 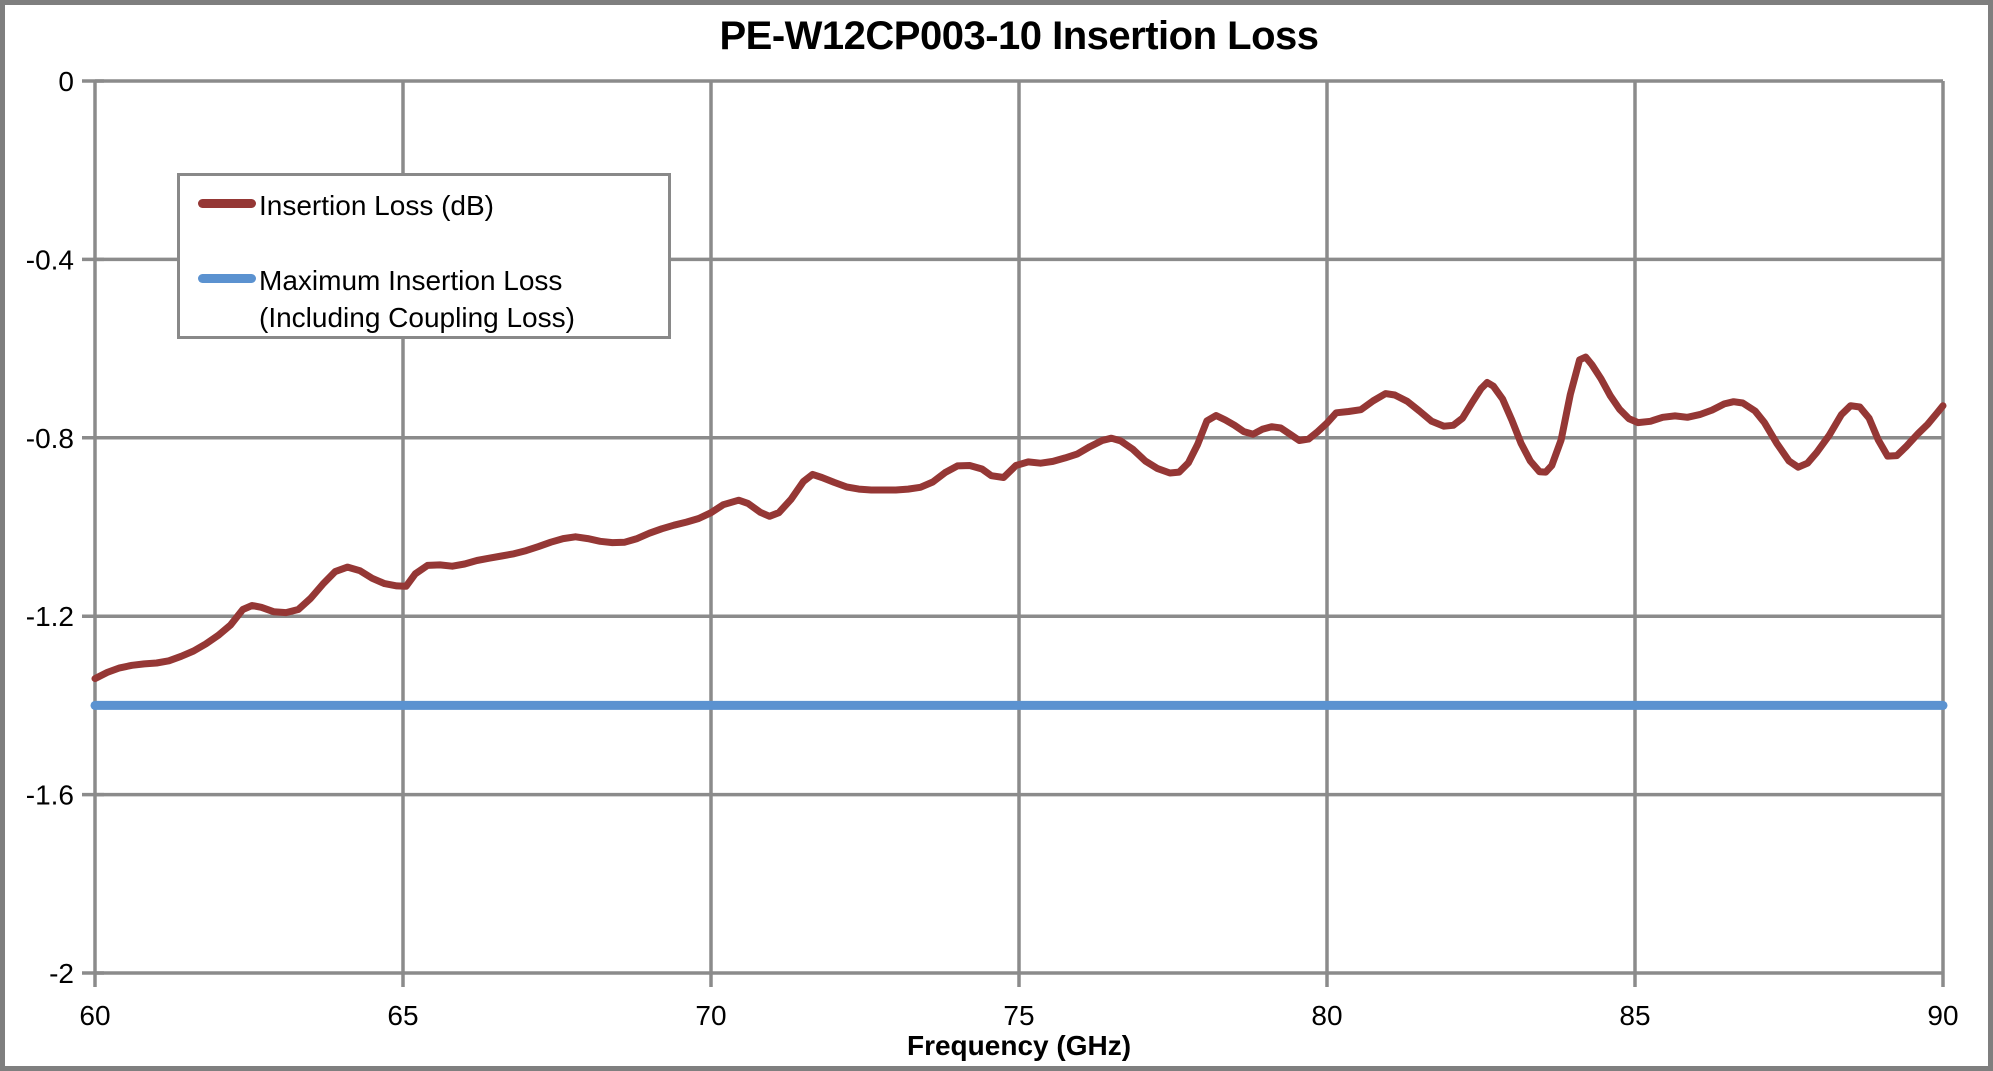 What do you see at coordinates (66, 81) in the screenshot?
I see `svg-text: 0` at bounding box center [66, 81].